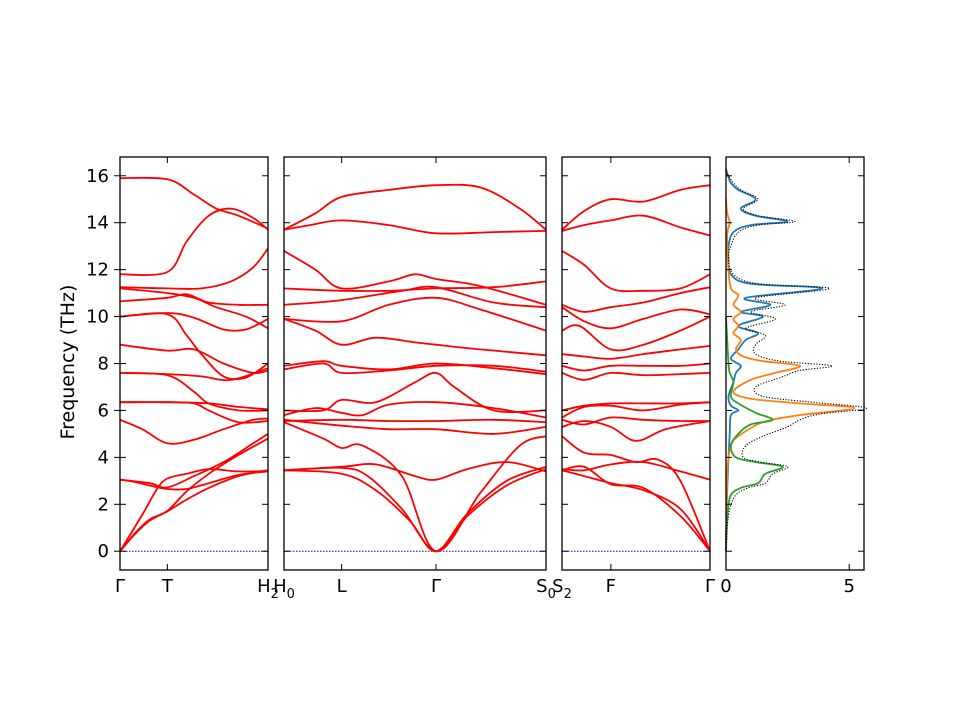 The width and height of the screenshot is (960, 720). What do you see at coordinates (97, 223) in the screenshot?
I see `y-tick-label: 14` at bounding box center [97, 223].